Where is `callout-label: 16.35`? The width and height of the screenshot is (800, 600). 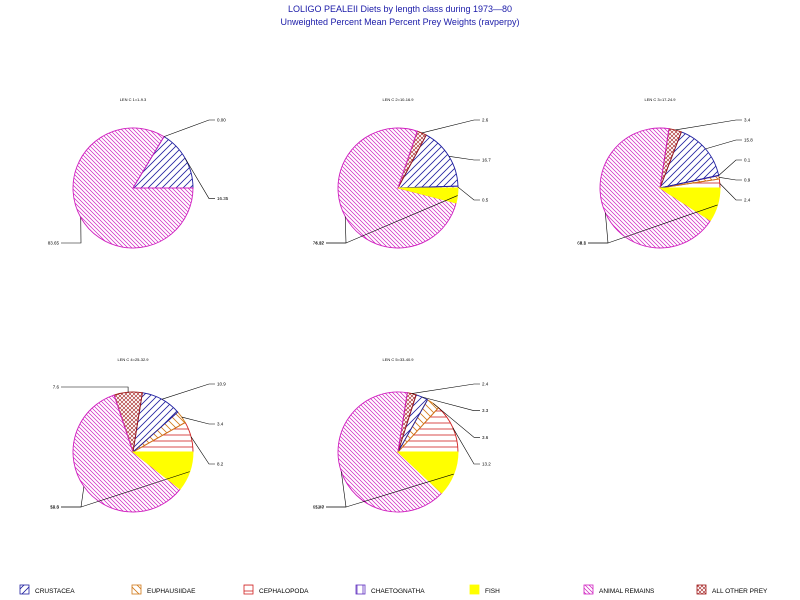 callout-label: 16.35 is located at coordinates (223, 198).